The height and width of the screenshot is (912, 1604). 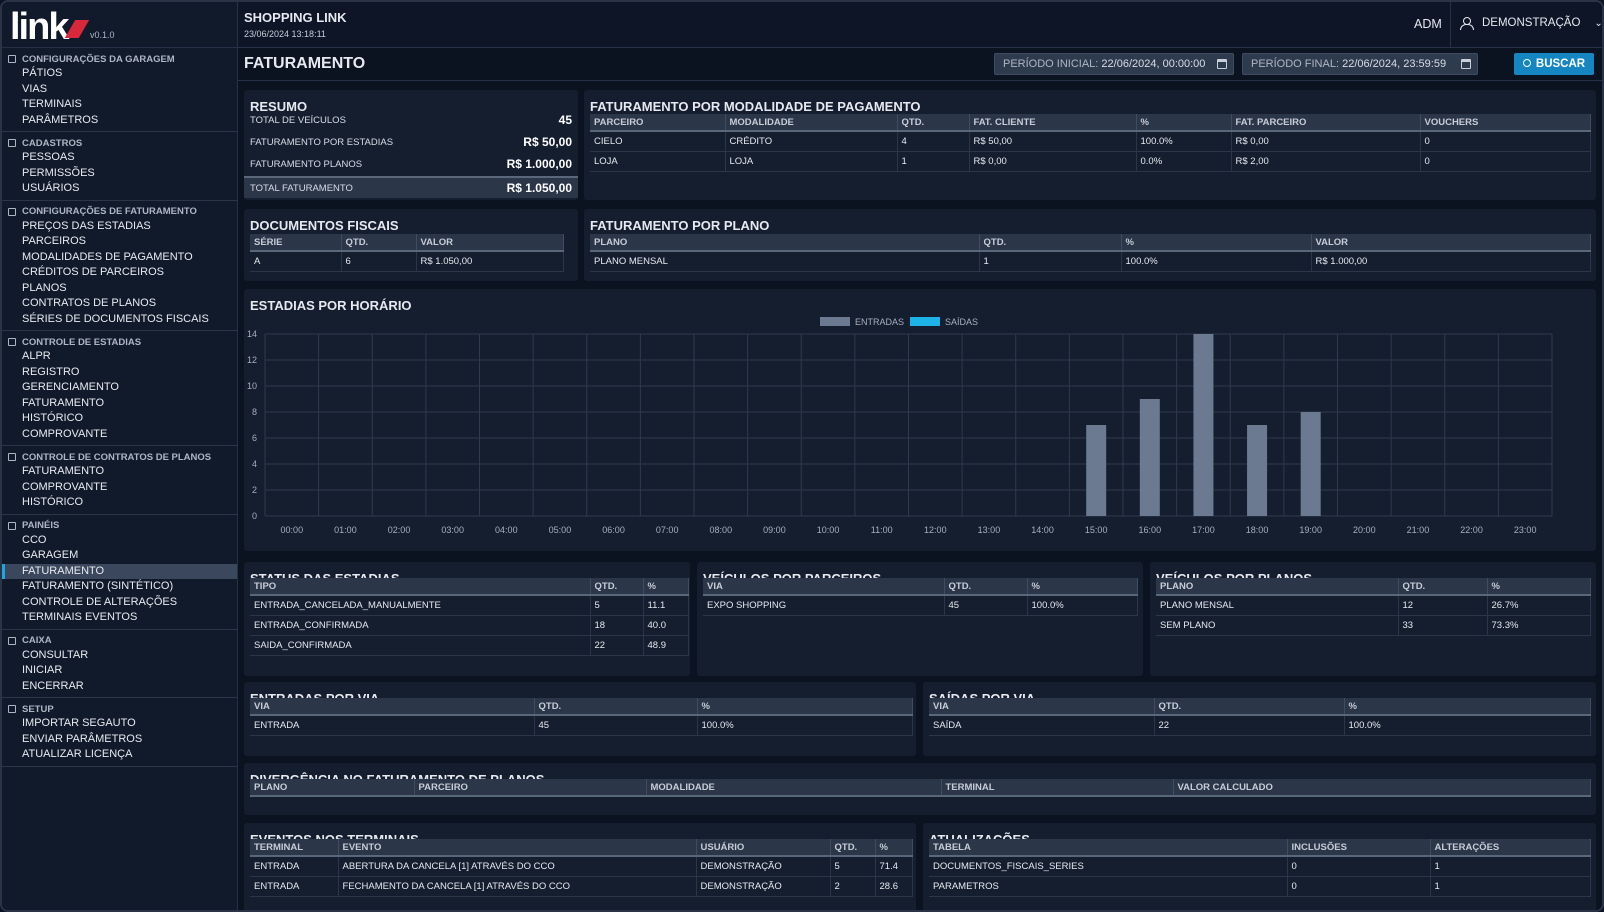 What do you see at coordinates (52, 104) in the screenshot?
I see `sidebar-item: TERMINAIS` at bounding box center [52, 104].